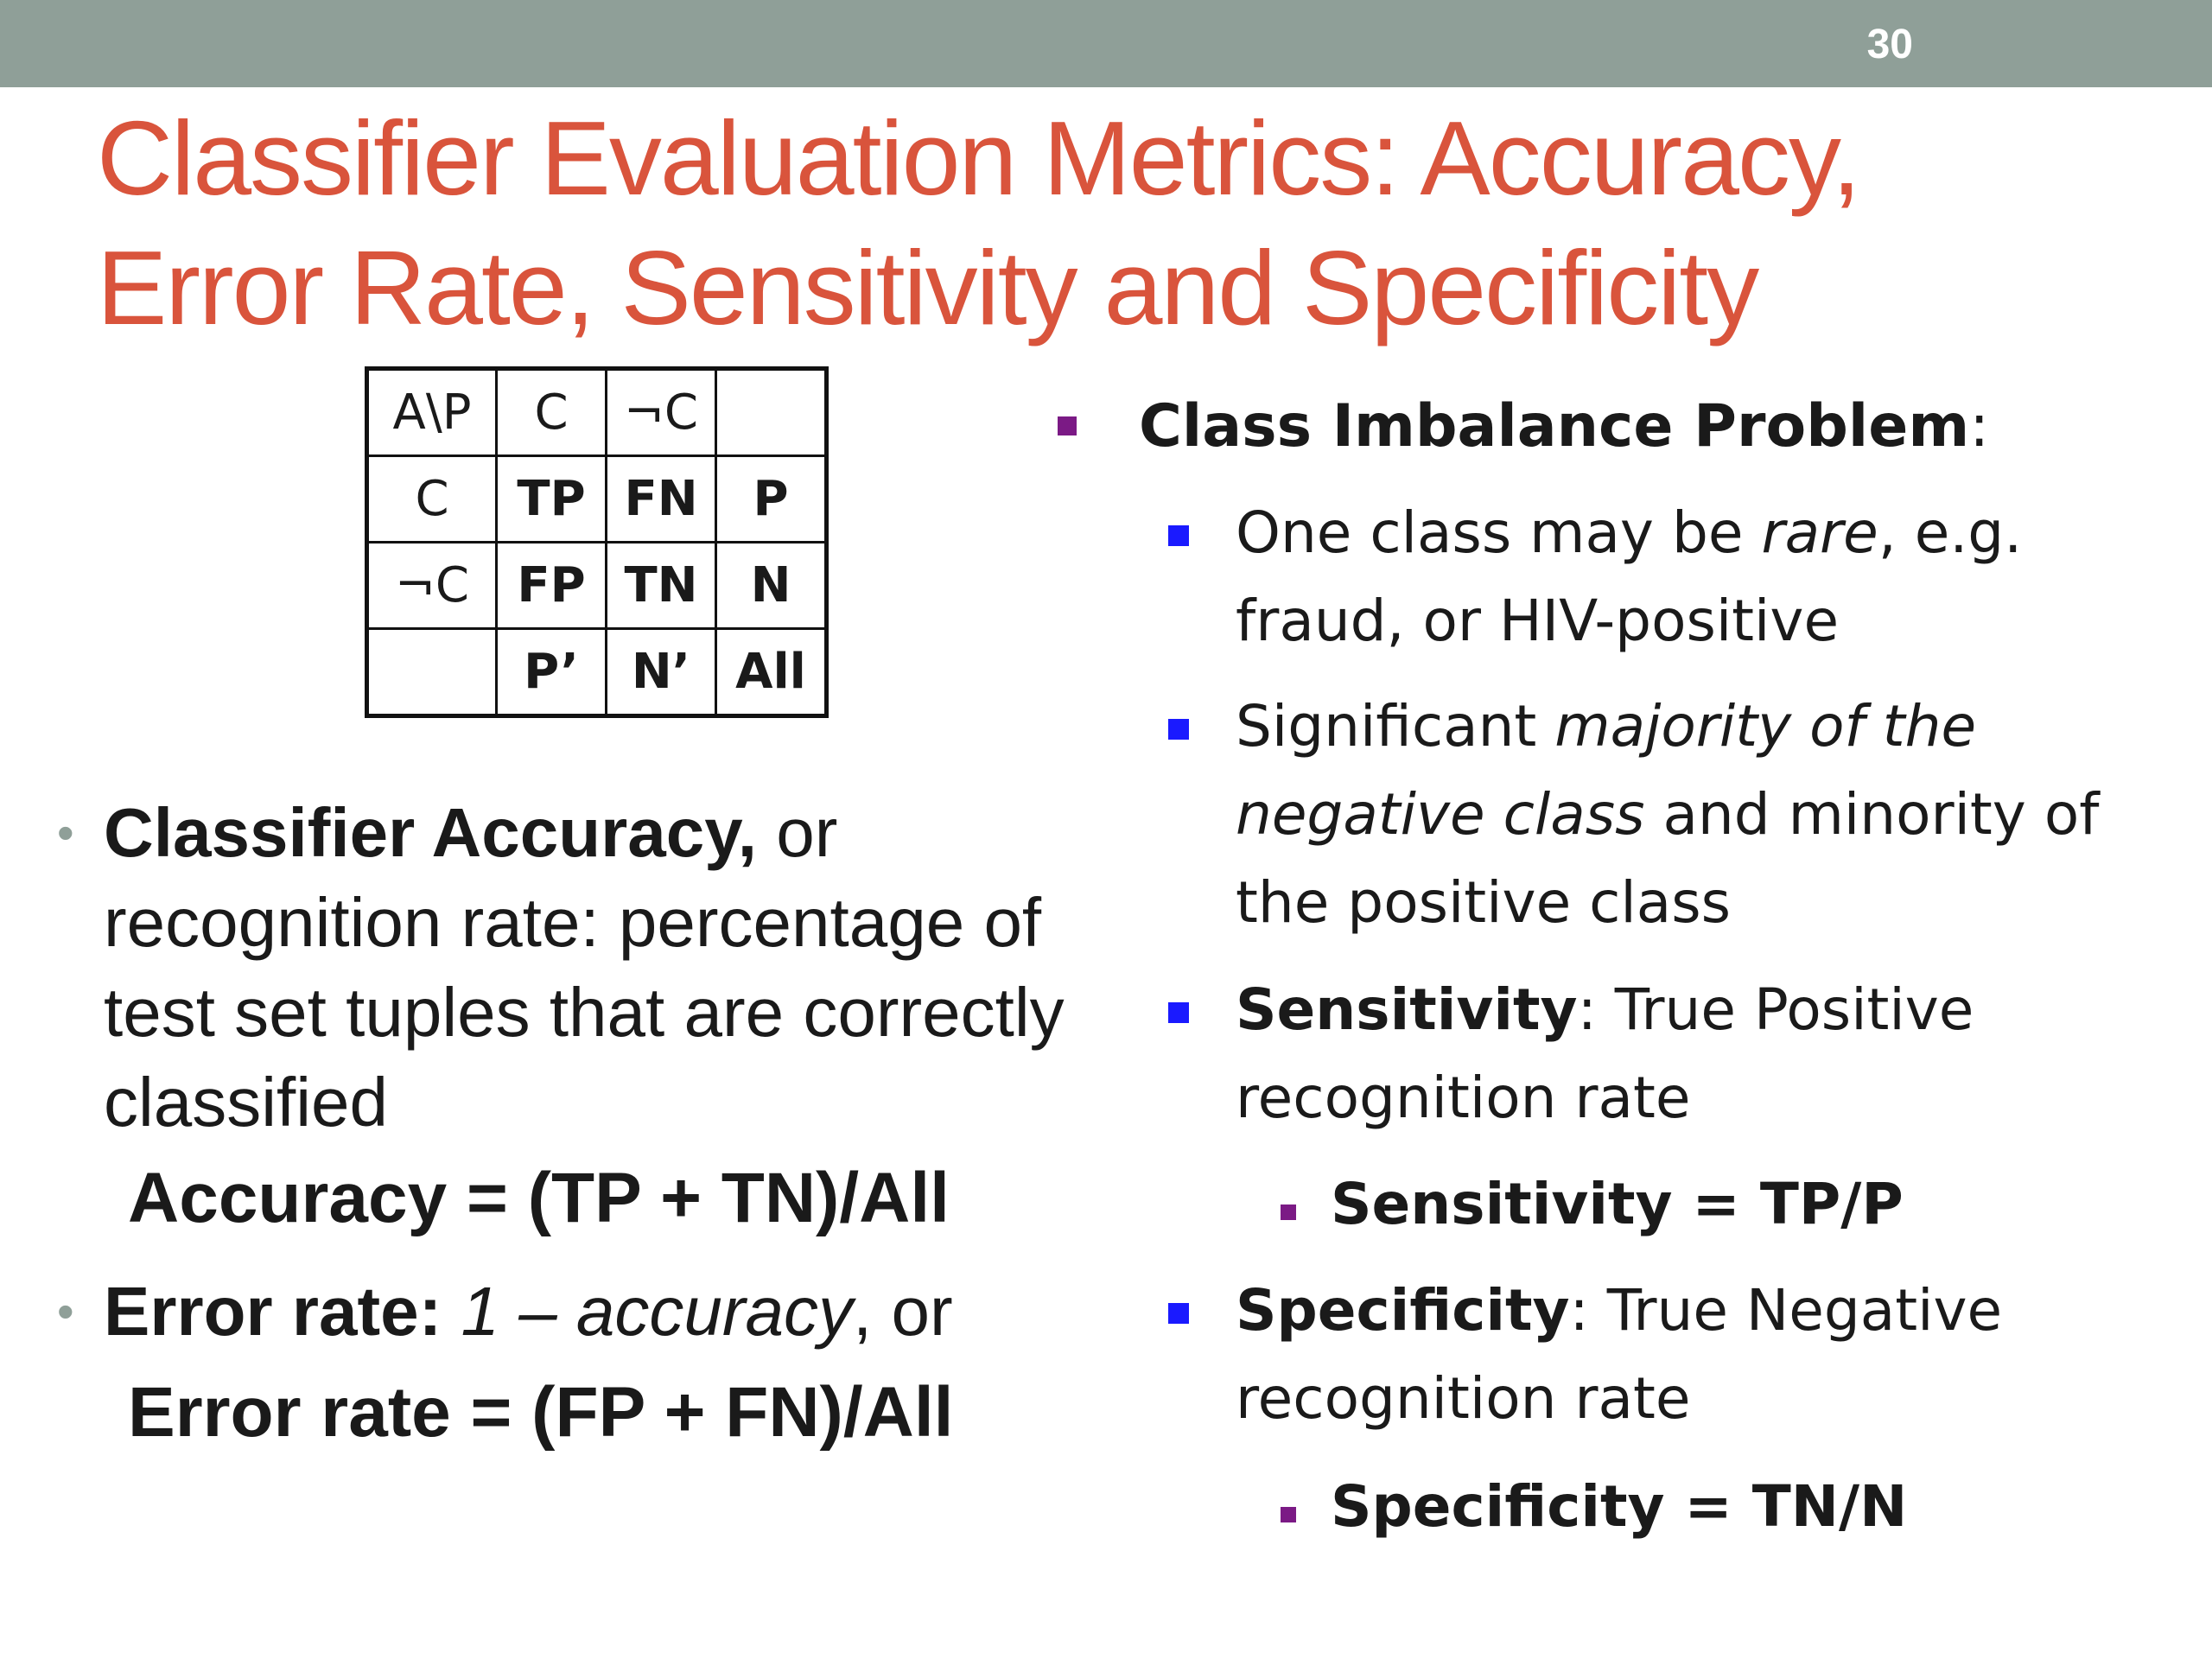 This screenshot has height=1659, width=2212. I want to click on slide-title-line-2: Error Rate, Sensitivity and Specificity, so click(928, 287).